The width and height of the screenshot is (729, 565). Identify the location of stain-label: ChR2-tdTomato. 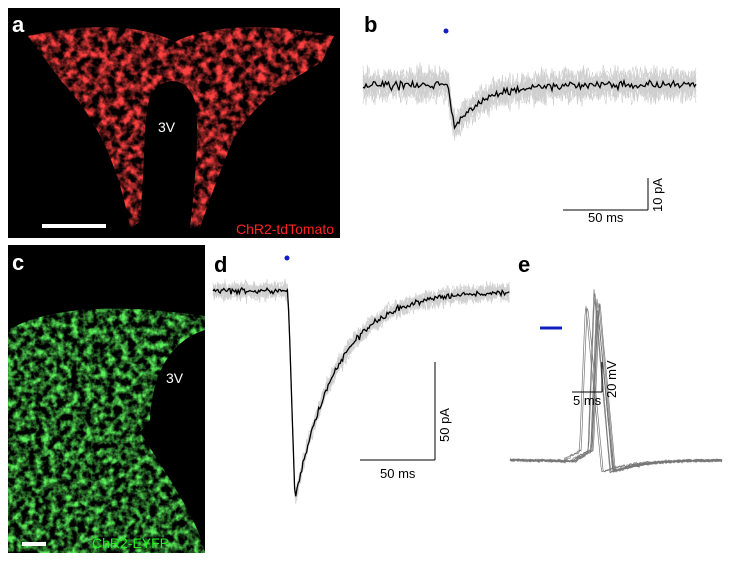
(285, 229).